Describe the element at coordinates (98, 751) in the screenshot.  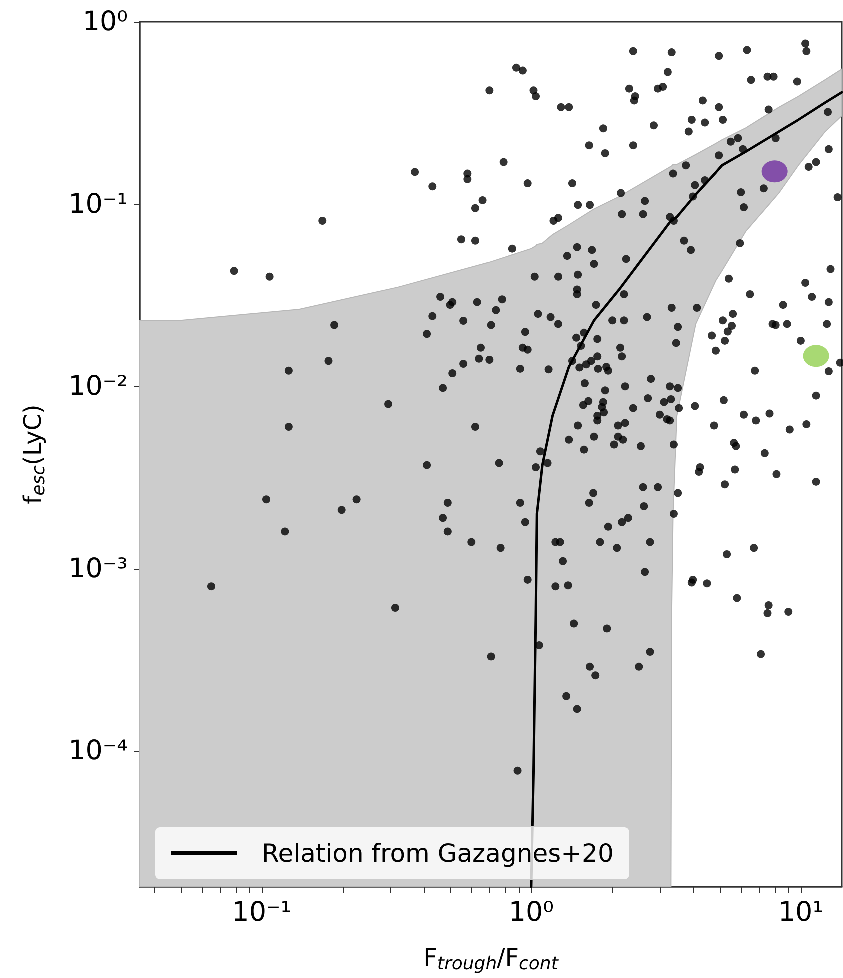
I see `y-tick-label: 10⁻⁴` at that location.